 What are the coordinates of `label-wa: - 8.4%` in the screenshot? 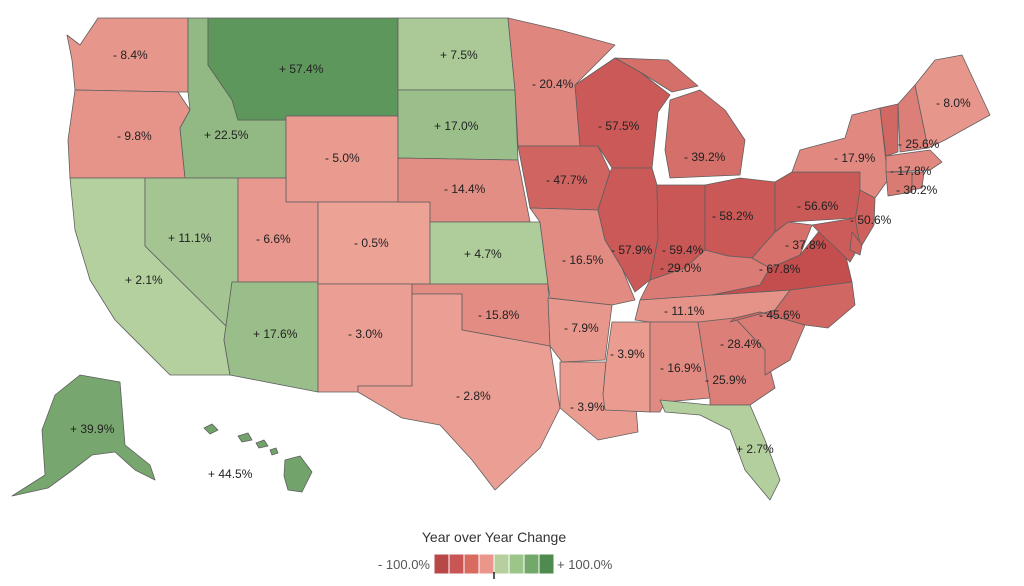 It's located at (130, 55).